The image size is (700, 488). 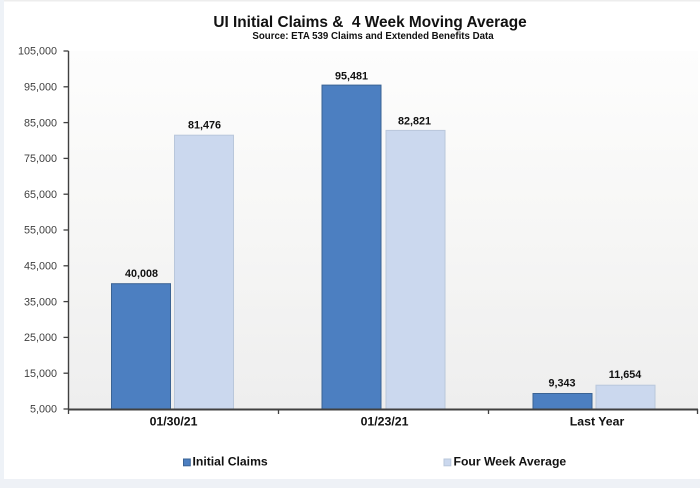 What do you see at coordinates (230, 461) in the screenshot?
I see `svg-text: Initial Claims` at bounding box center [230, 461].